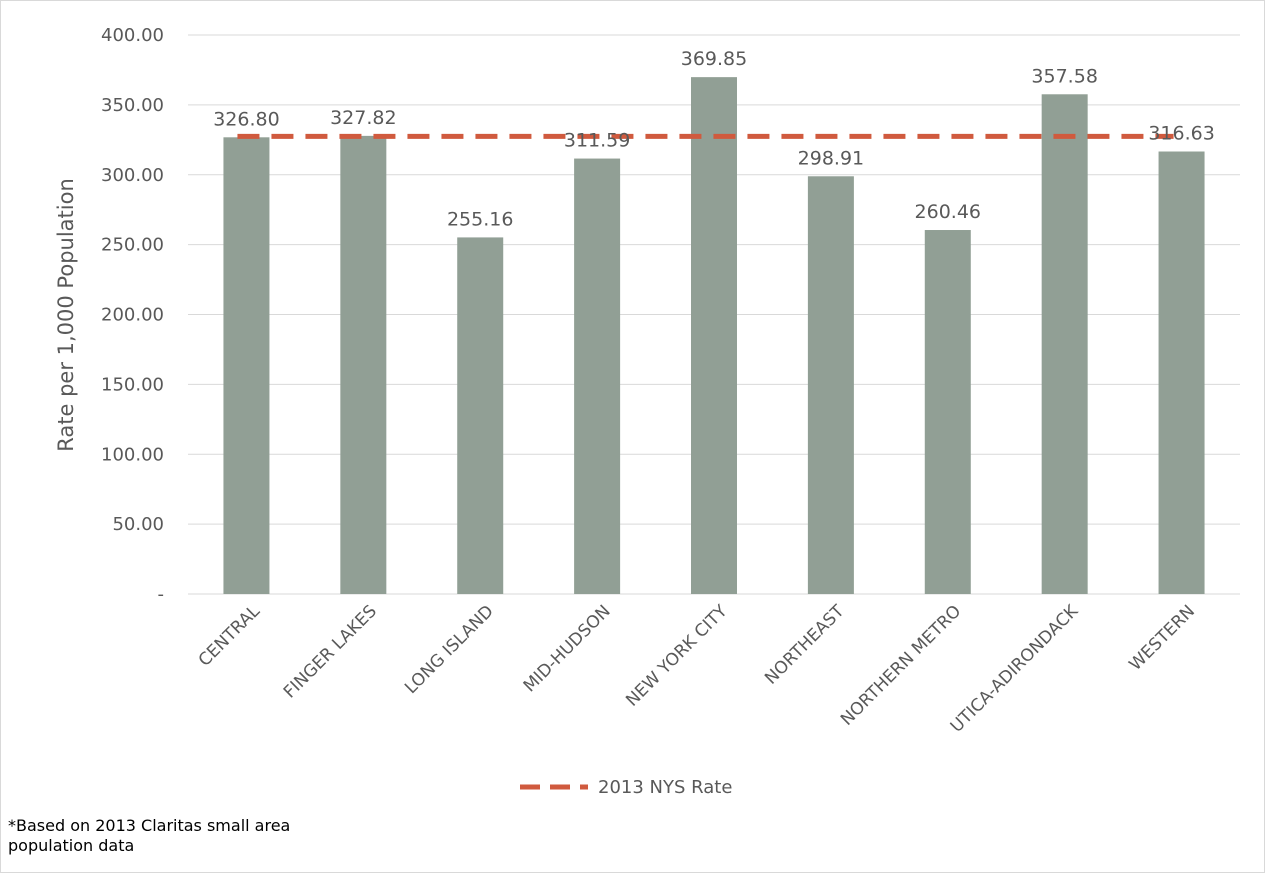 The height and width of the screenshot is (873, 1265). Describe the element at coordinates (1064, 344) in the screenshot. I see `bar-utica-adirondack` at that location.